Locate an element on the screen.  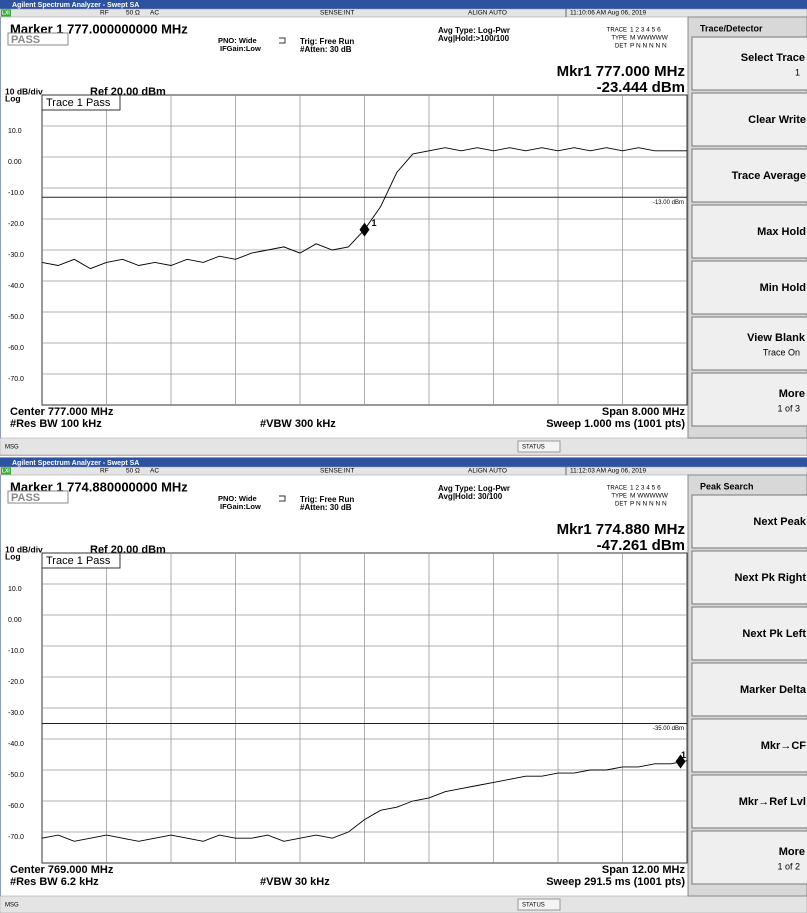
trace-row-label: DET is located at coordinates (621, 47).